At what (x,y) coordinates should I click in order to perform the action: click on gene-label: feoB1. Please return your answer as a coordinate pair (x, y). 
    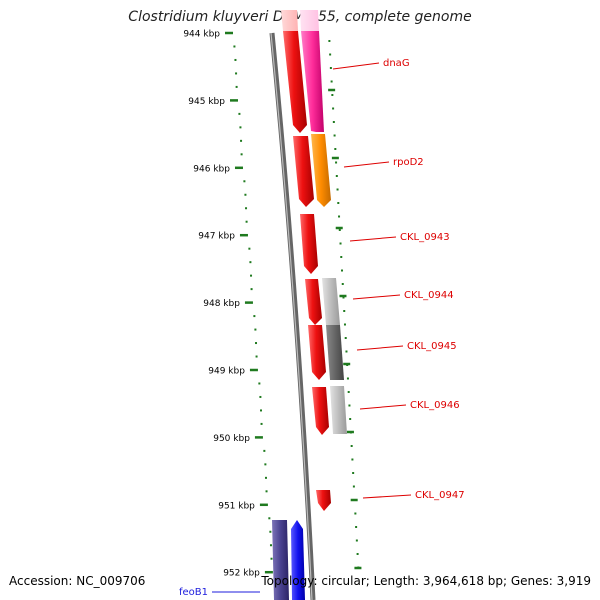
    Looking at the image, I should click on (193, 592).